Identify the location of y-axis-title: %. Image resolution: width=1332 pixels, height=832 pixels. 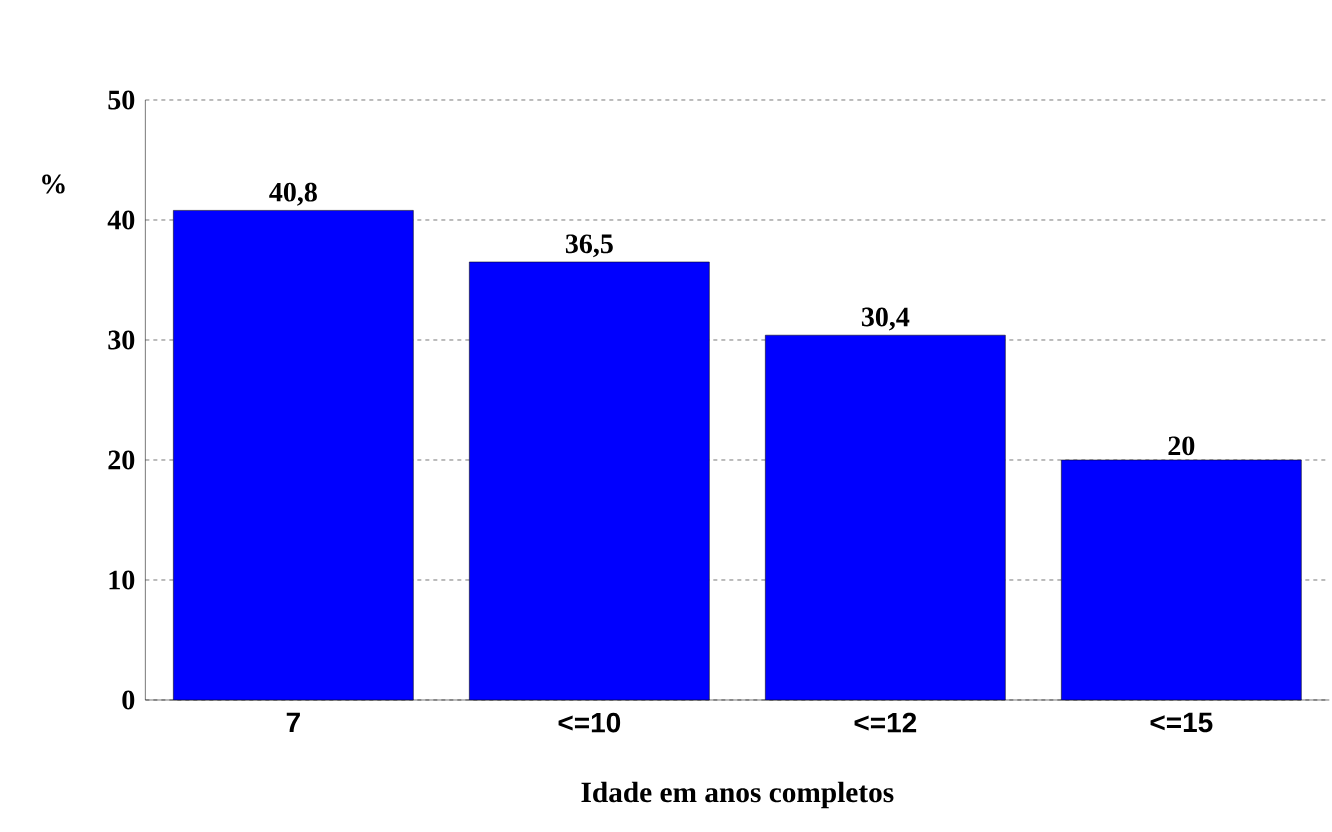
(53, 184).